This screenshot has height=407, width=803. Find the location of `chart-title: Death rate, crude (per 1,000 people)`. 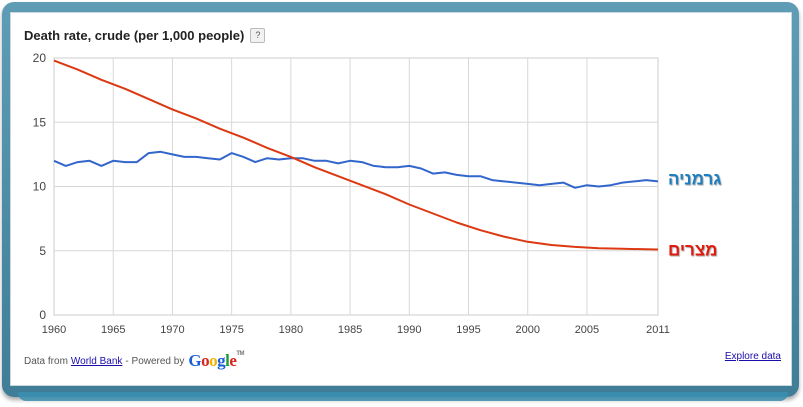

chart-title: Death rate, crude (per 1,000 people) is located at coordinates (134, 35).